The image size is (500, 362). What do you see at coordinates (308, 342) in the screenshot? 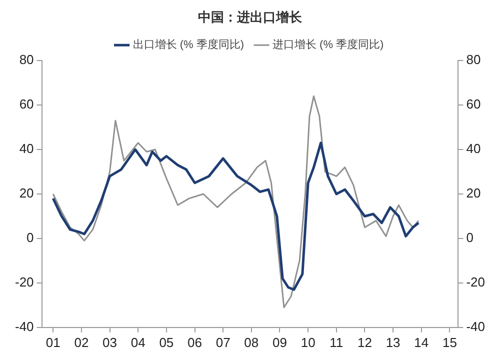
I see `x-tick-label: 10` at bounding box center [308, 342].